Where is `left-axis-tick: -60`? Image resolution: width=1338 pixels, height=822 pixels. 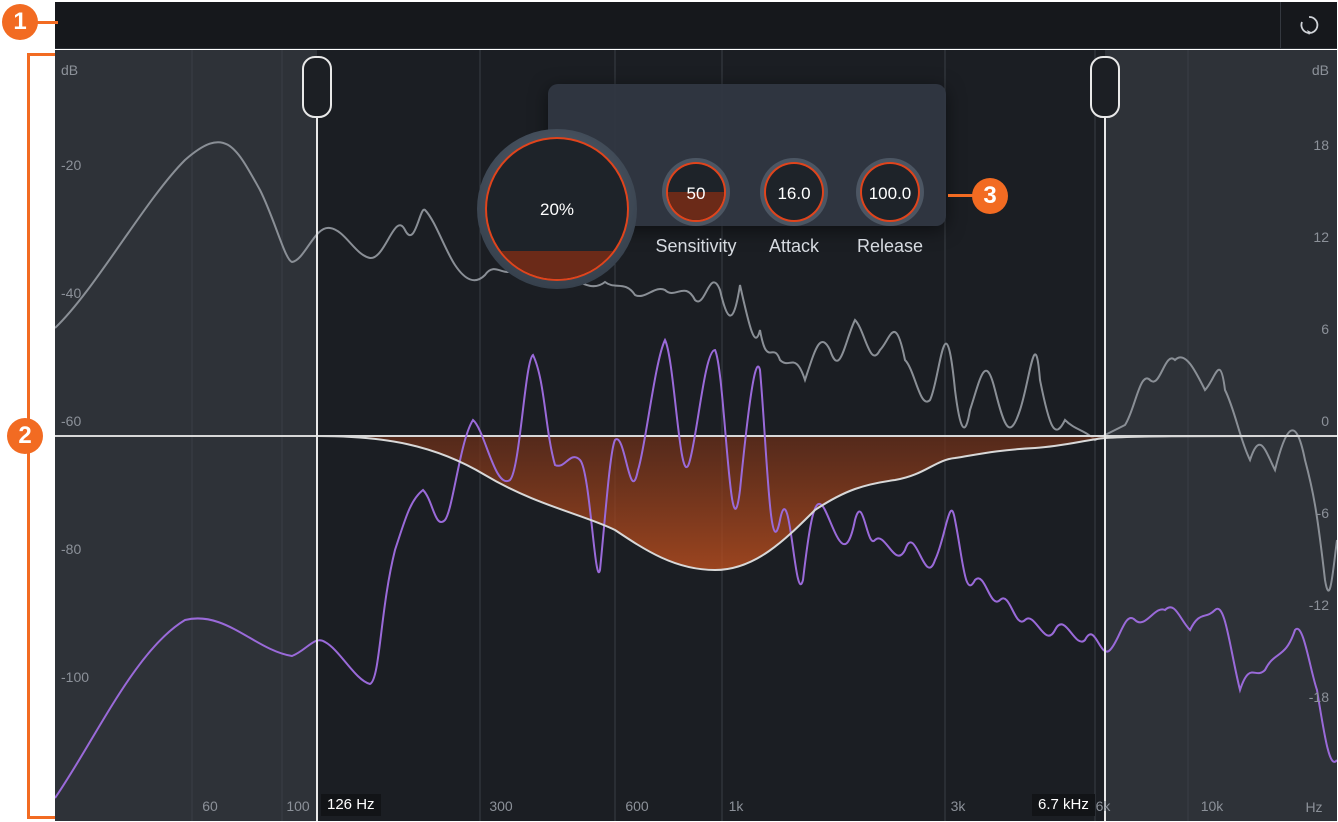
left-axis-tick: -60 is located at coordinates (71, 421).